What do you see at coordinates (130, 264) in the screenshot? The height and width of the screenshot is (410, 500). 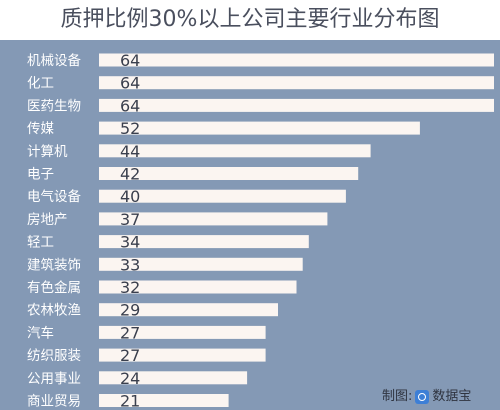 I see `value-label: 33` at bounding box center [130, 264].